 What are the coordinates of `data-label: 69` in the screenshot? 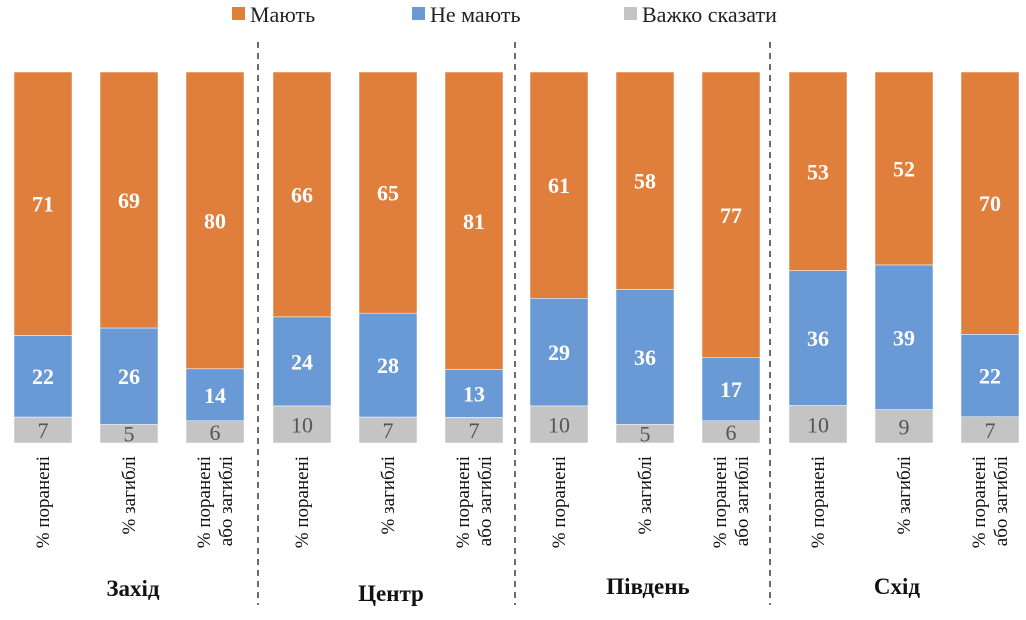 It's located at (129, 200).